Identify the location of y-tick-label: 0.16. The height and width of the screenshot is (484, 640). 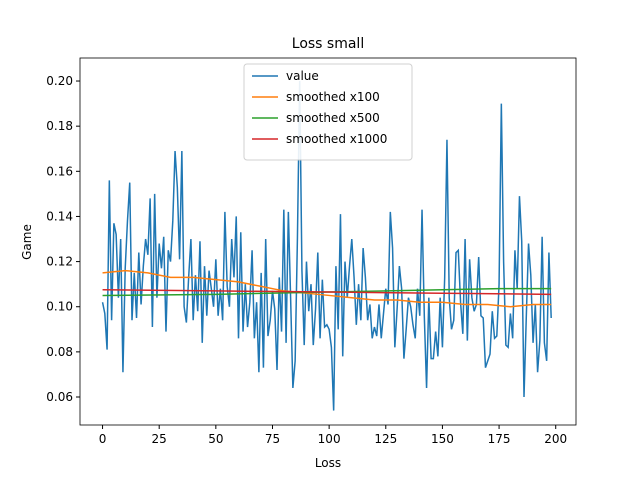
(59, 171).